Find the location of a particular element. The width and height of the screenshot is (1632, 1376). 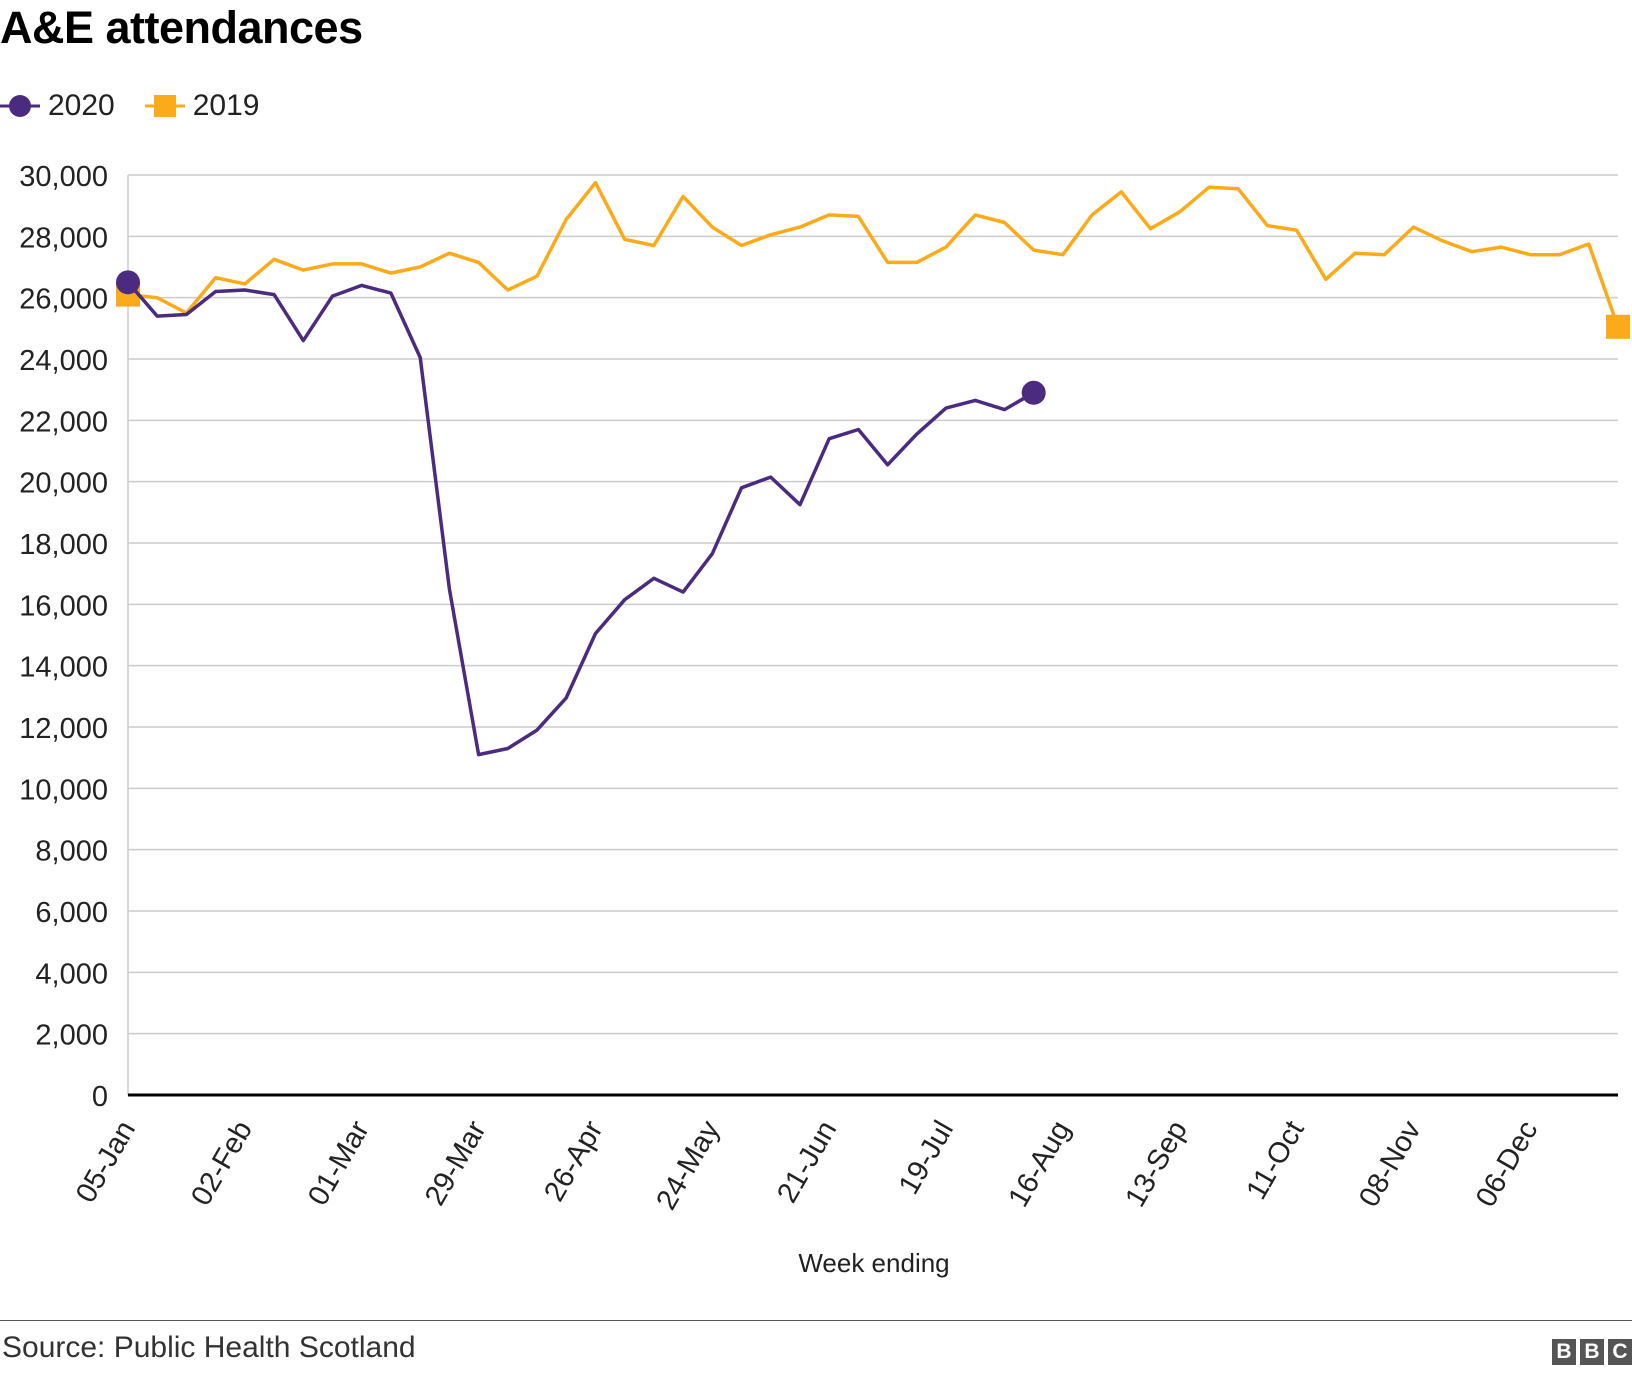

footer-divider is located at coordinates (816, 1320).